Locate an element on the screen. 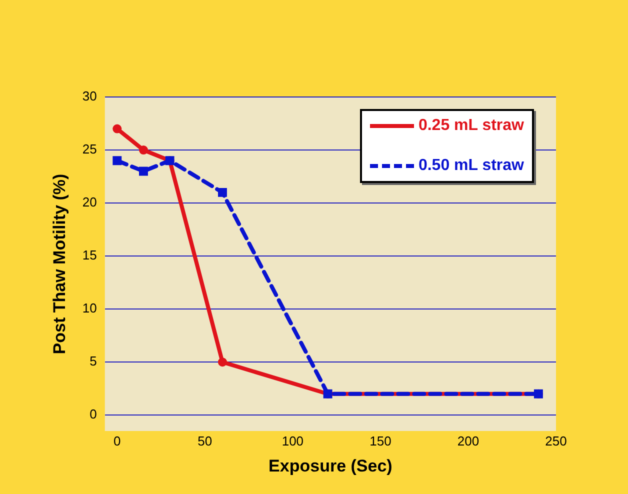 Image resolution: width=628 pixels, height=494 pixels. legend-label: 0.50 mL straw is located at coordinates (471, 166).